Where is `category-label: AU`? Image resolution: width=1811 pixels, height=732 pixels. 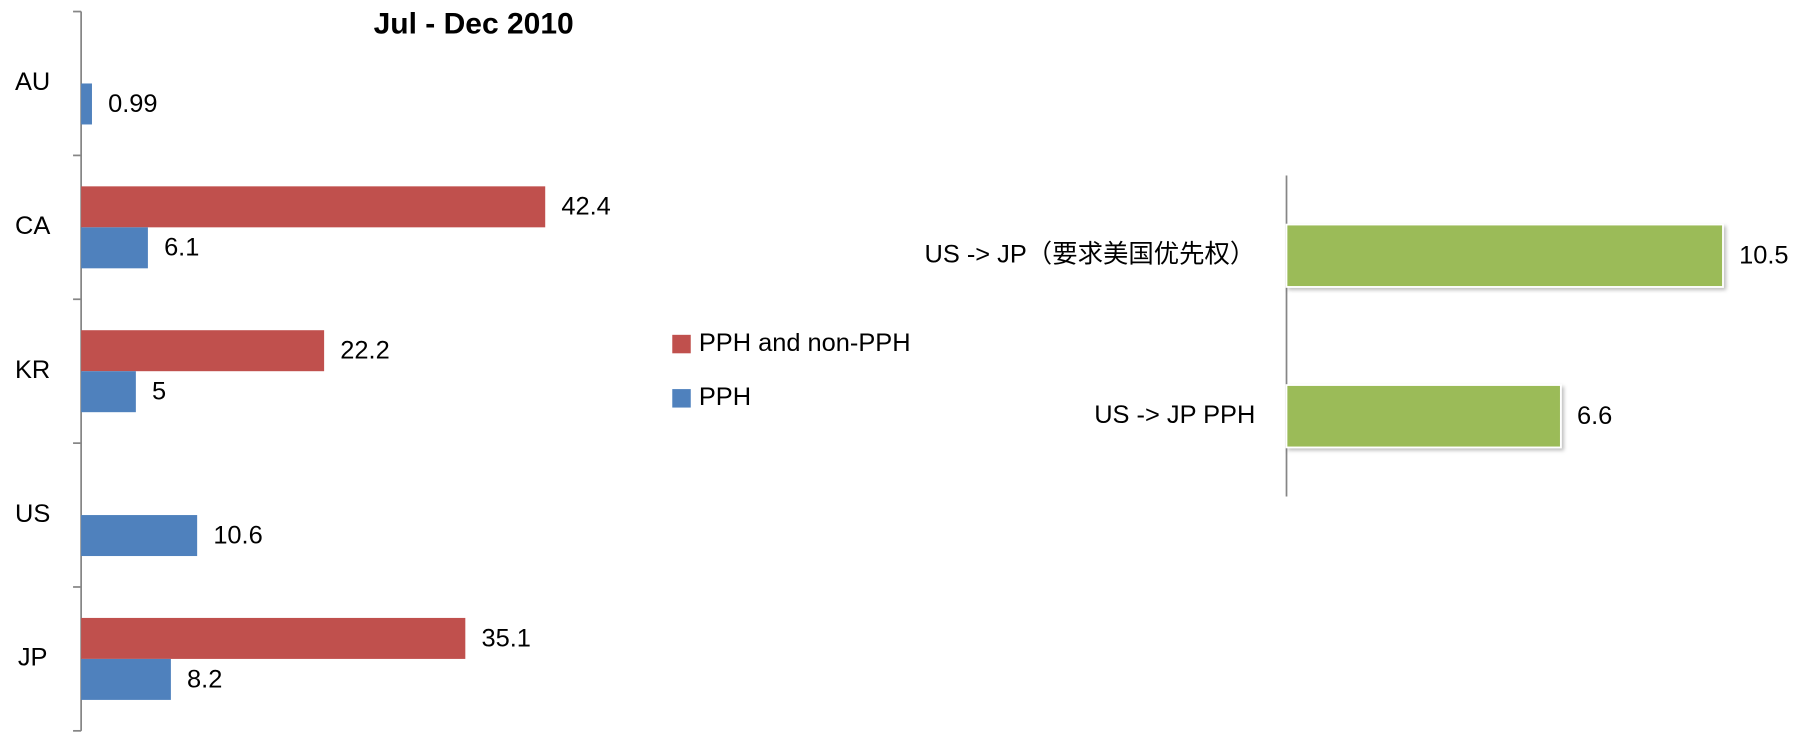
category-label: AU is located at coordinates (32, 82).